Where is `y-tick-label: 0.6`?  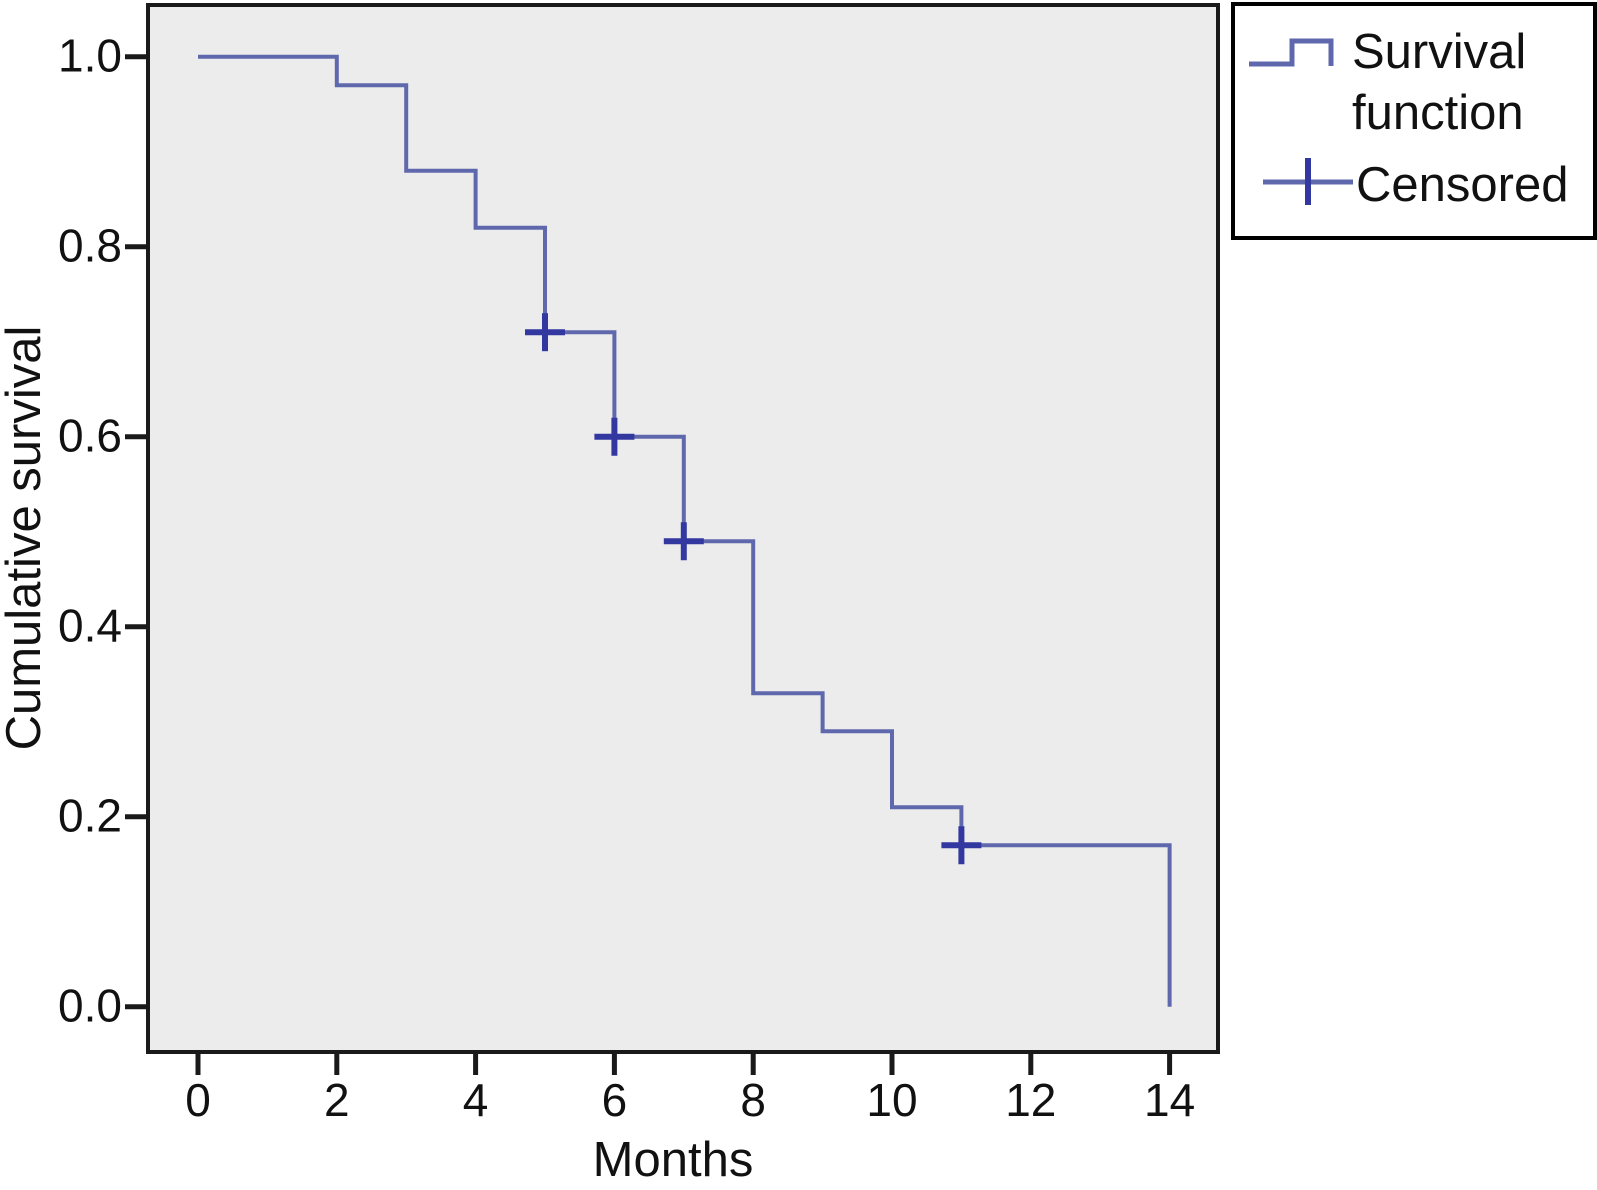 y-tick-label: 0.6 is located at coordinates (90, 436).